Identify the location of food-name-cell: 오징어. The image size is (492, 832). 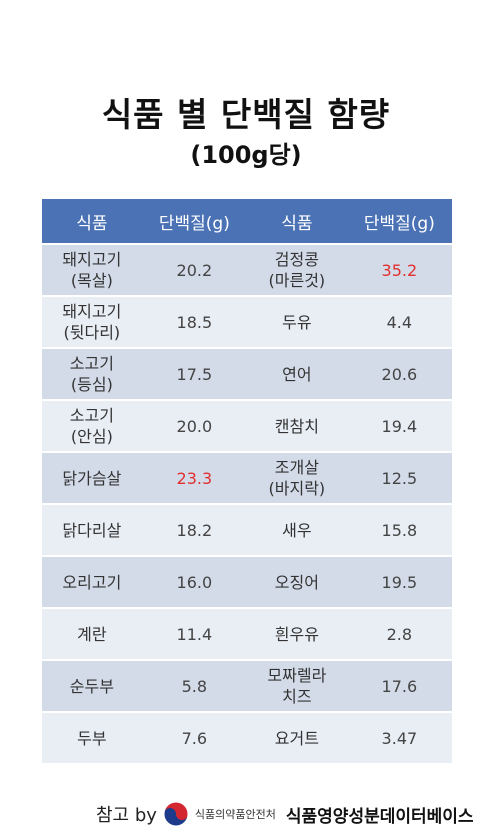
(296, 582).